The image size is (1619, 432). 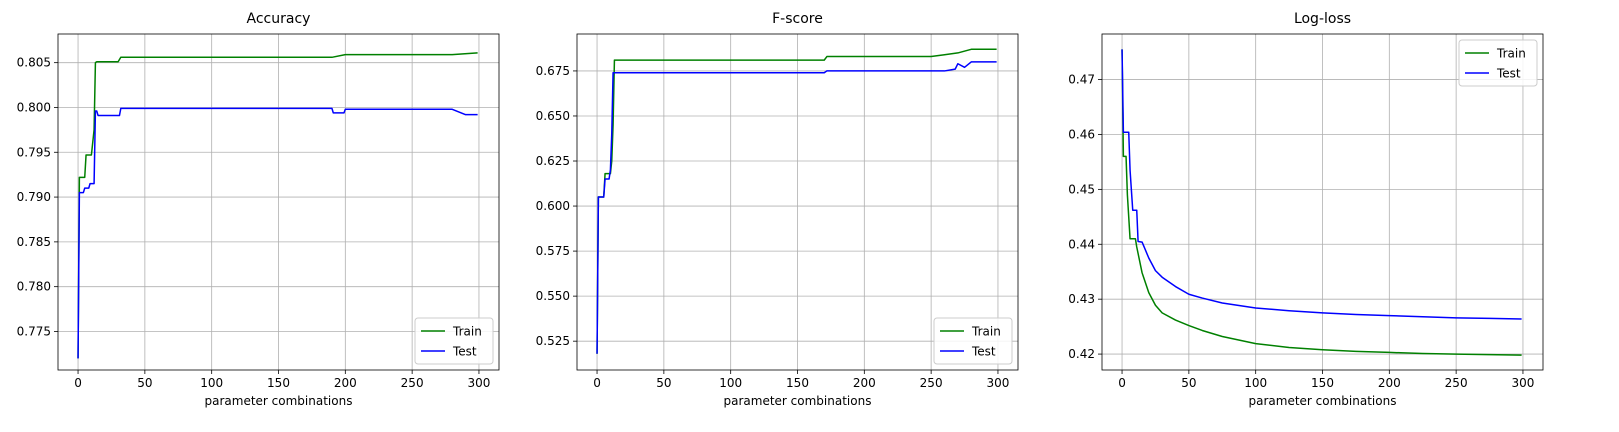 I want to click on y-tick-label: 0.600, so click(x=553, y=206).